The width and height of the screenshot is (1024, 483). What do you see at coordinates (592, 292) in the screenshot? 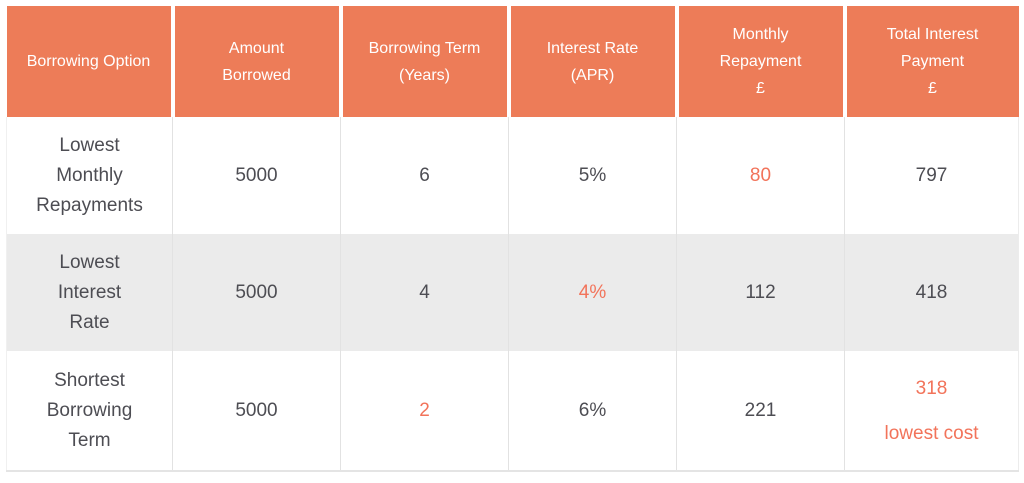
I see `value-cell: 4%` at bounding box center [592, 292].